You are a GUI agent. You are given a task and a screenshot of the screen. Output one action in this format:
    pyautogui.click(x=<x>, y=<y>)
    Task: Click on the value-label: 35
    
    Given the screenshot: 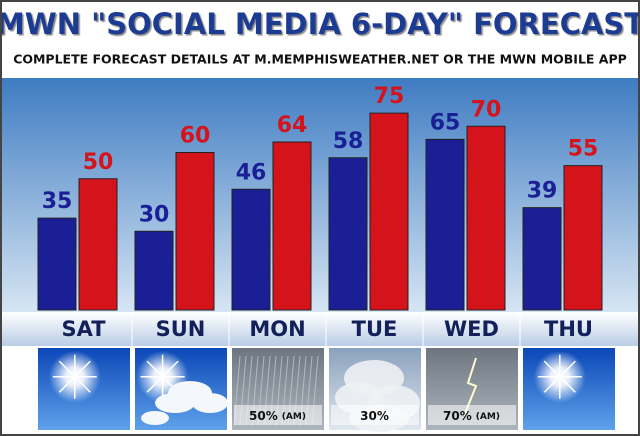 What is the action you would take?
    pyautogui.click(x=57, y=201)
    